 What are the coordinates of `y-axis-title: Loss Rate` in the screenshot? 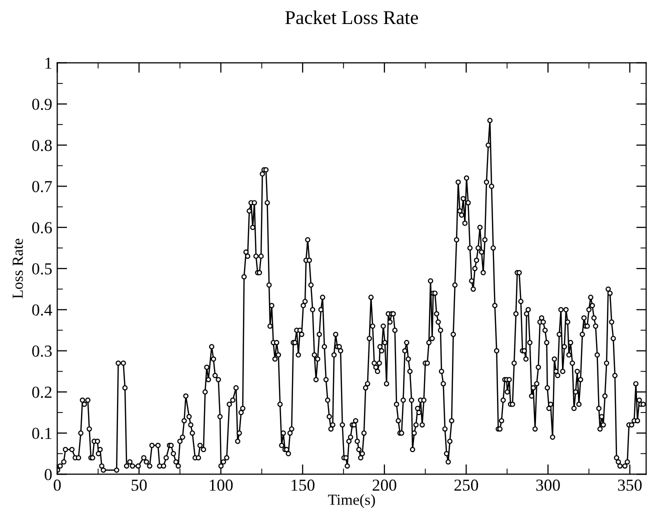 It's located at (17, 268).